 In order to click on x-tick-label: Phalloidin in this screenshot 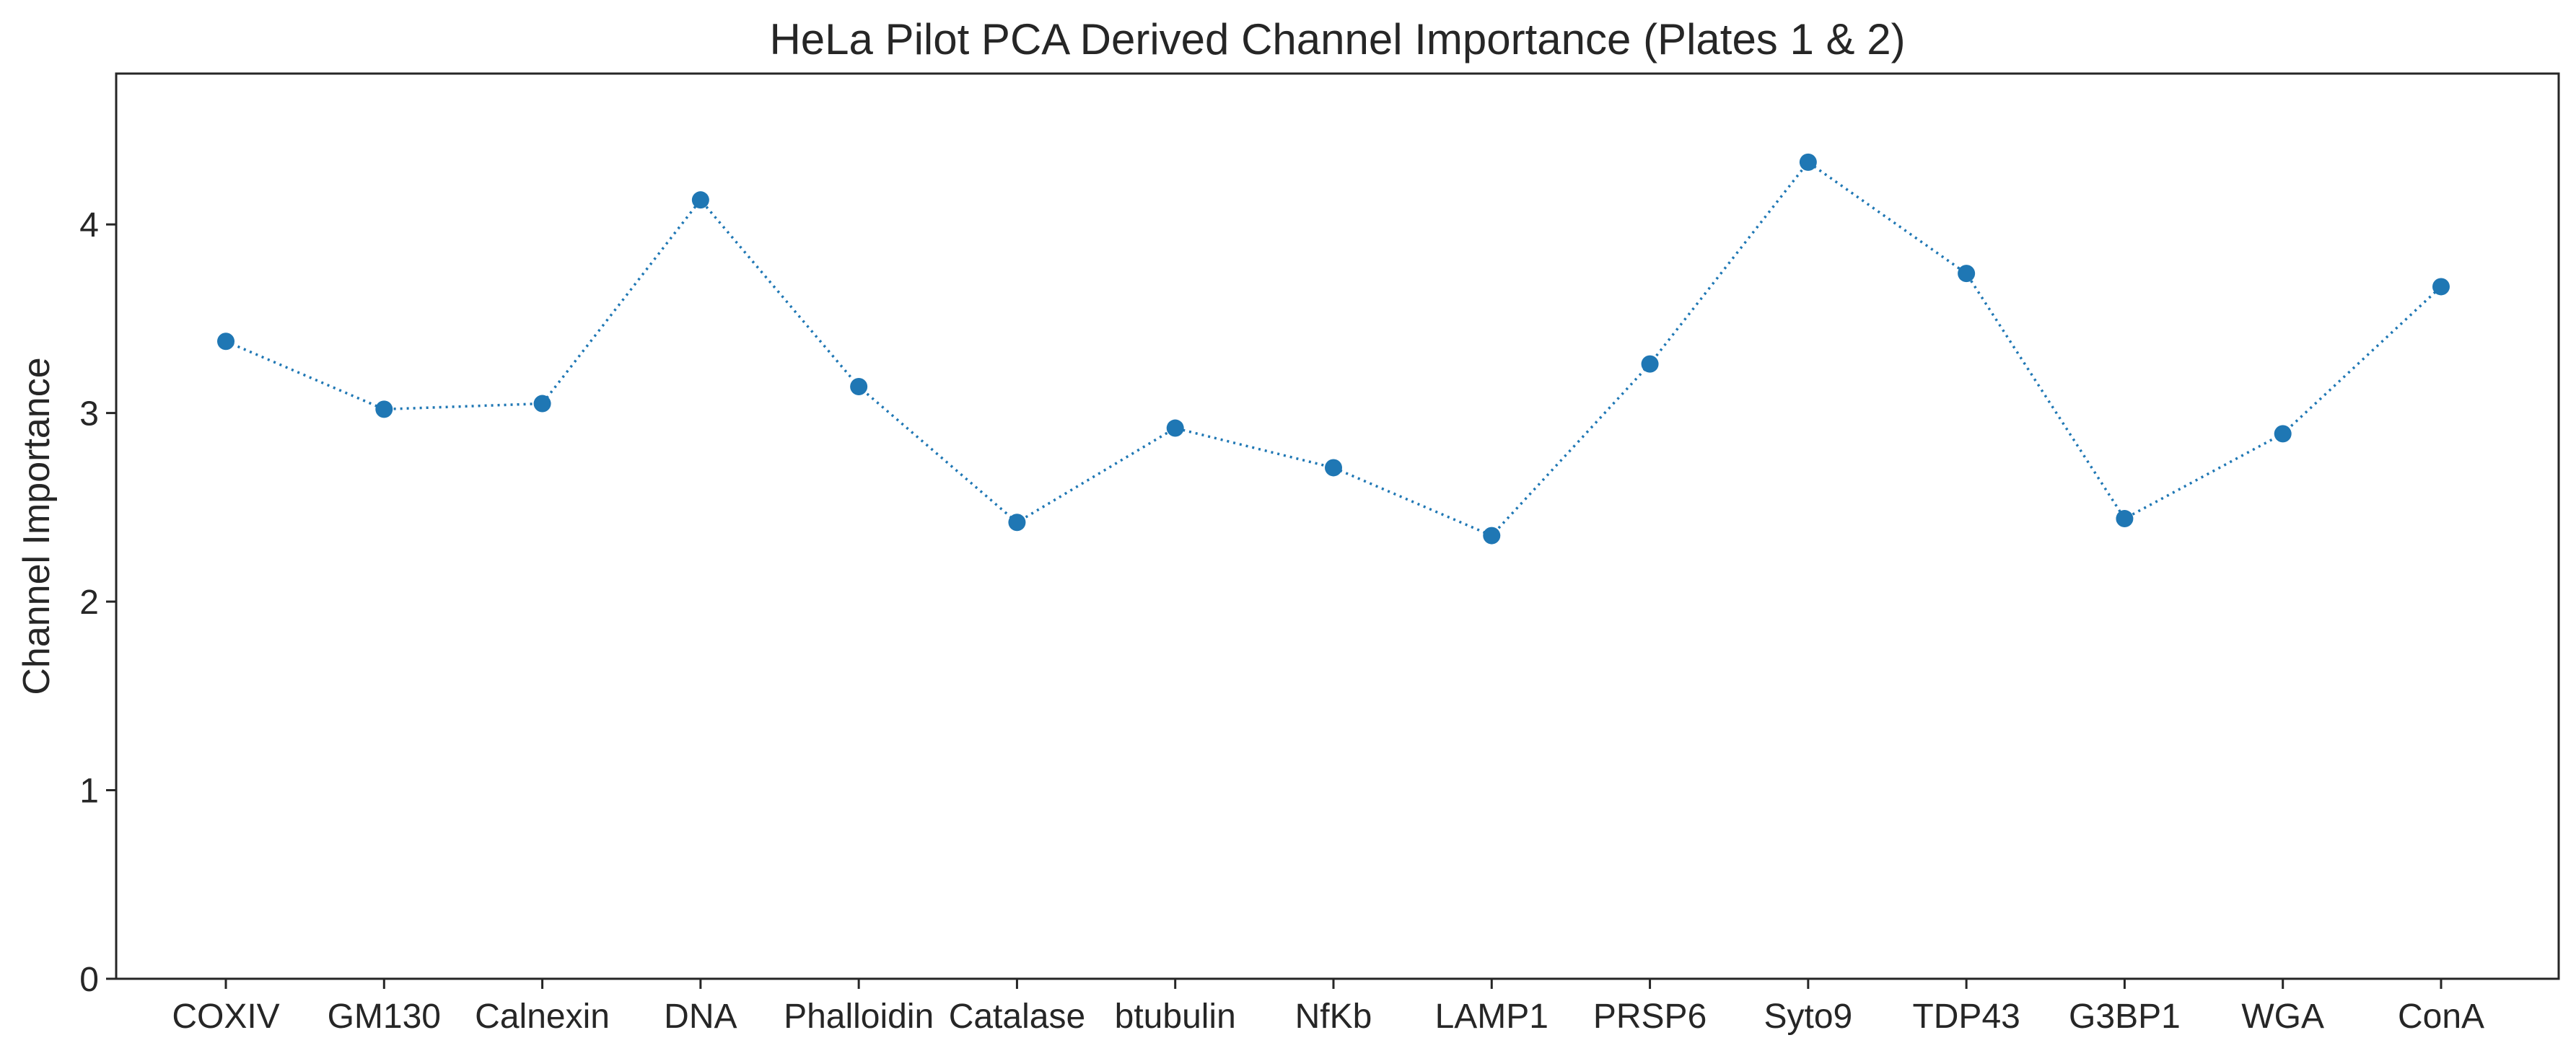, I will do `click(859, 1017)`.